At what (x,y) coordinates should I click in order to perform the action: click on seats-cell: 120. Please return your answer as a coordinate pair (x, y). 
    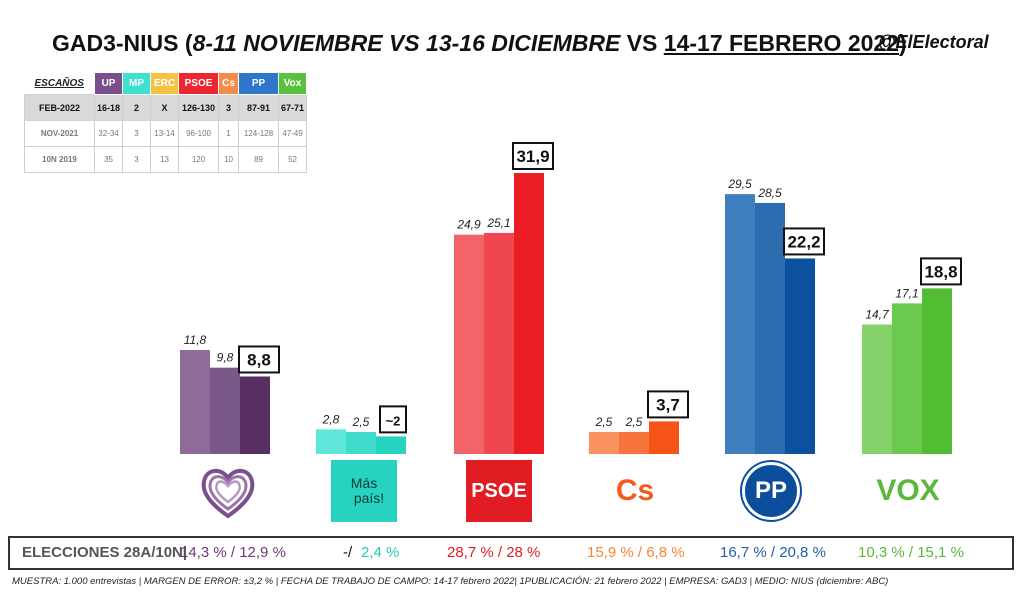
    Looking at the image, I should click on (199, 159).